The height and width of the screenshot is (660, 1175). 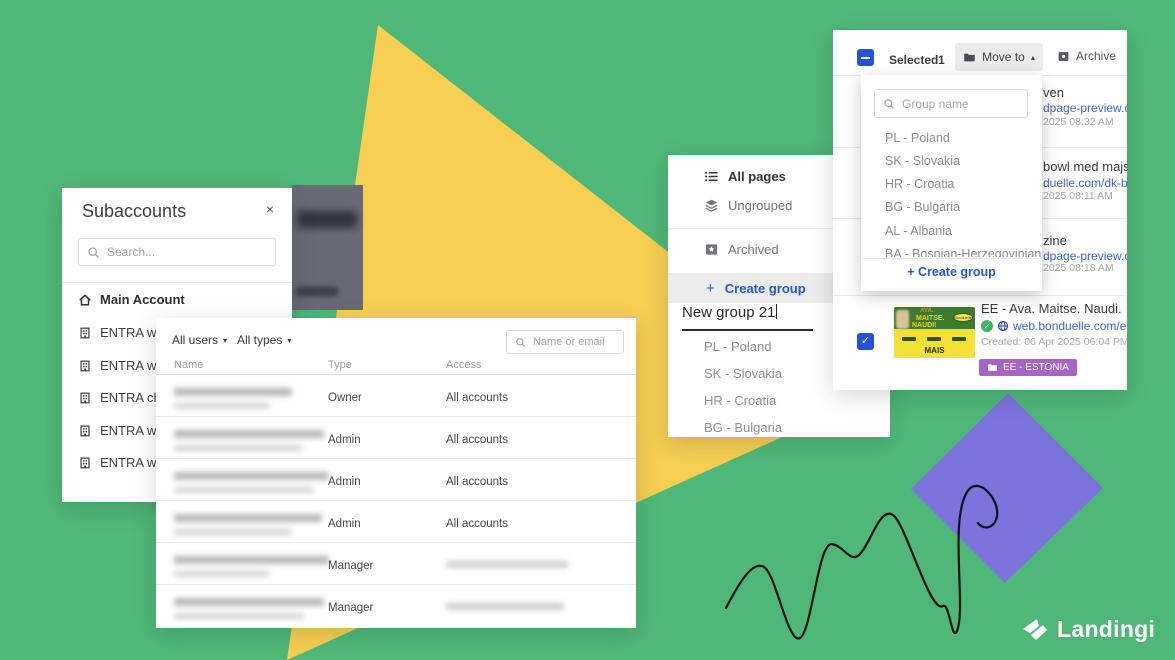 What do you see at coordinates (918, 231) in the screenshot?
I see `group-option: AL - Albania` at bounding box center [918, 231].